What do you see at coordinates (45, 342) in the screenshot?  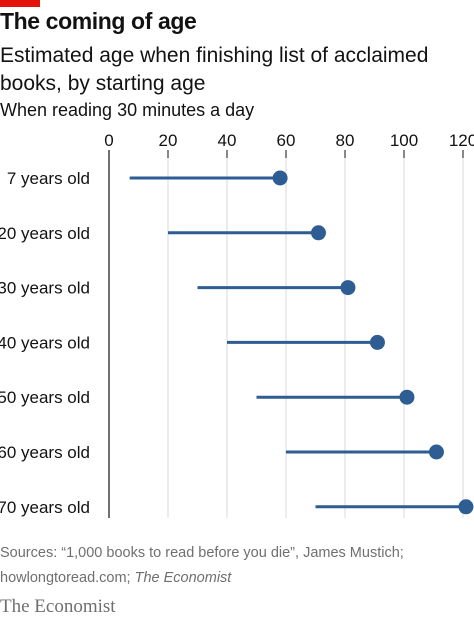 I see `category-label: 40 years old` at bounding box center [45, 342].